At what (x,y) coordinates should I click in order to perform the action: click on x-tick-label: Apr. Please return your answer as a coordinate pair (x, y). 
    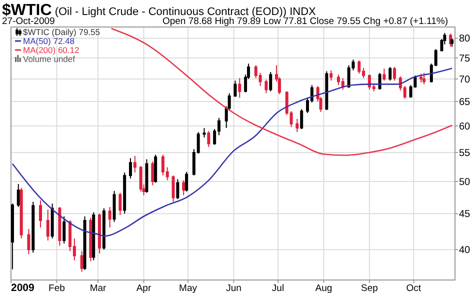
    Looking at the image, I should click on (144, 288).